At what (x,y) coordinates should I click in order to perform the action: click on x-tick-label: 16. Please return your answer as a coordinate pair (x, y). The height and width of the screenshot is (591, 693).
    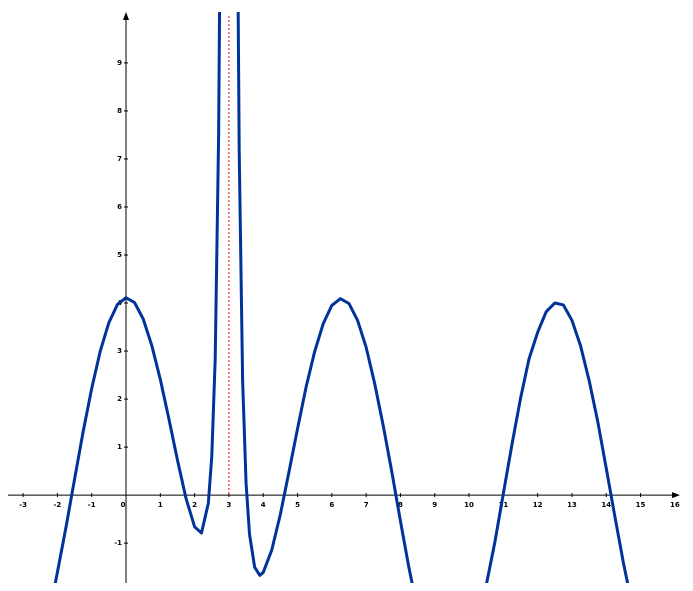
    Looking at the image, I should click on (675, 505).